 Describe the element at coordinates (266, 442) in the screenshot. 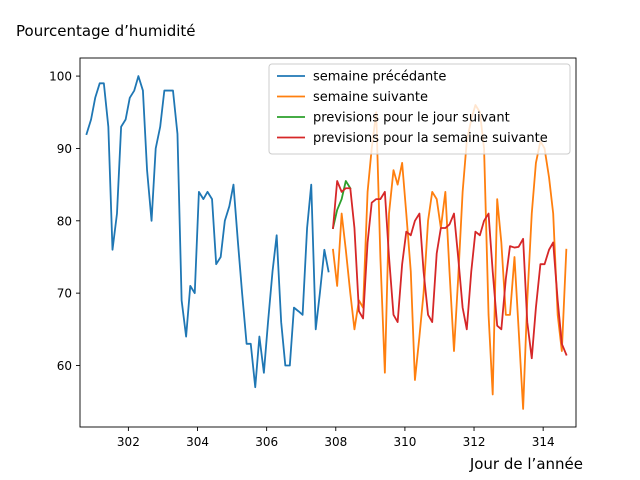

I see `x-tick-label: 306` at that location.